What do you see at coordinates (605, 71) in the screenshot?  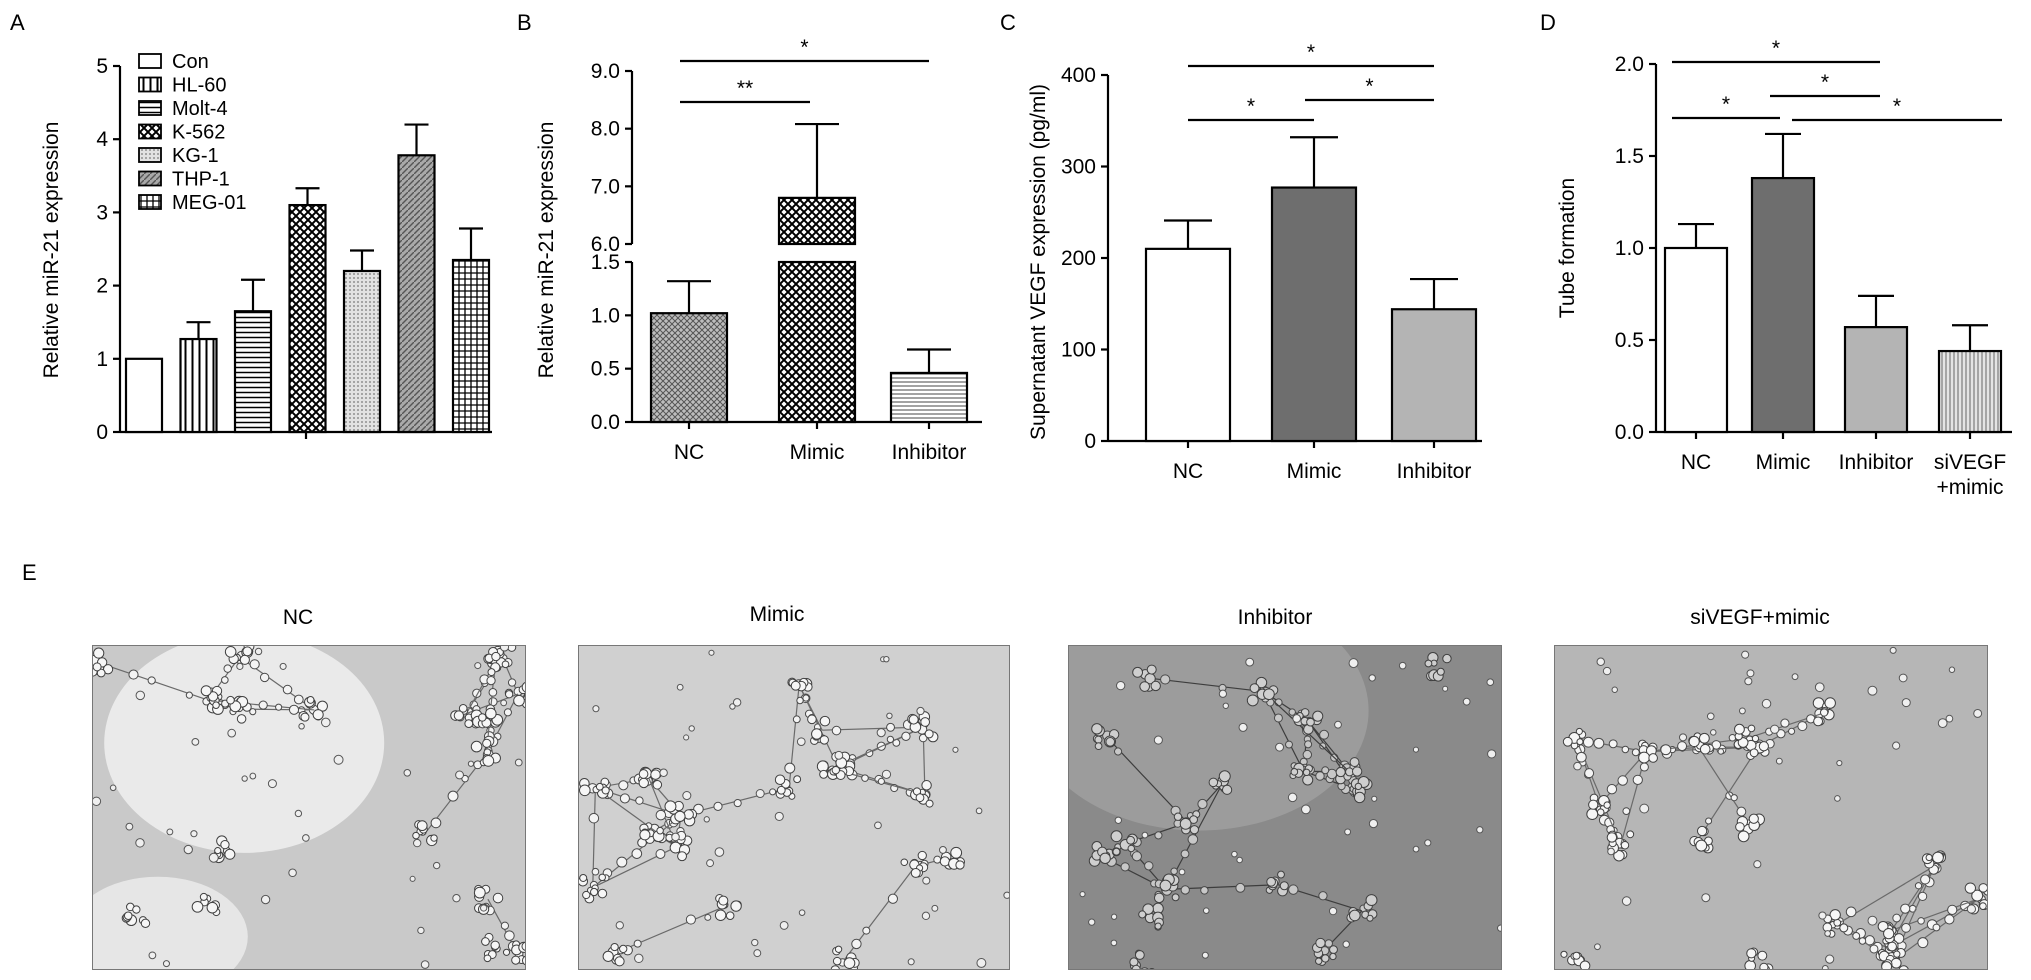 I see `chart-b-y-tick-label: 9.0` at bounding box center [605, 71].